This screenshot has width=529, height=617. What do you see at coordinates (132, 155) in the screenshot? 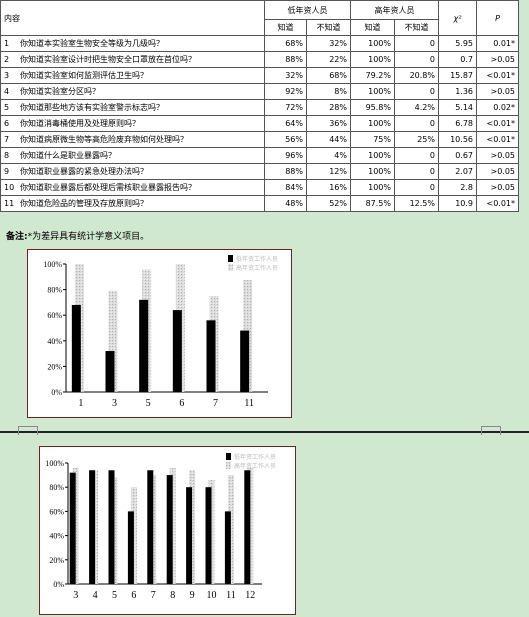
I see `row-item: 8 你知道什么是职业暴露吗？` at bounding box center [132, 155].